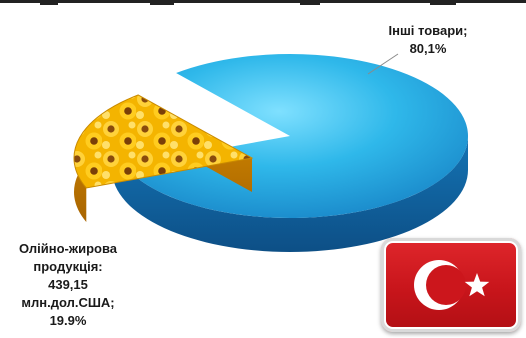  I want to click on leader-line-other, so click(383, 64).